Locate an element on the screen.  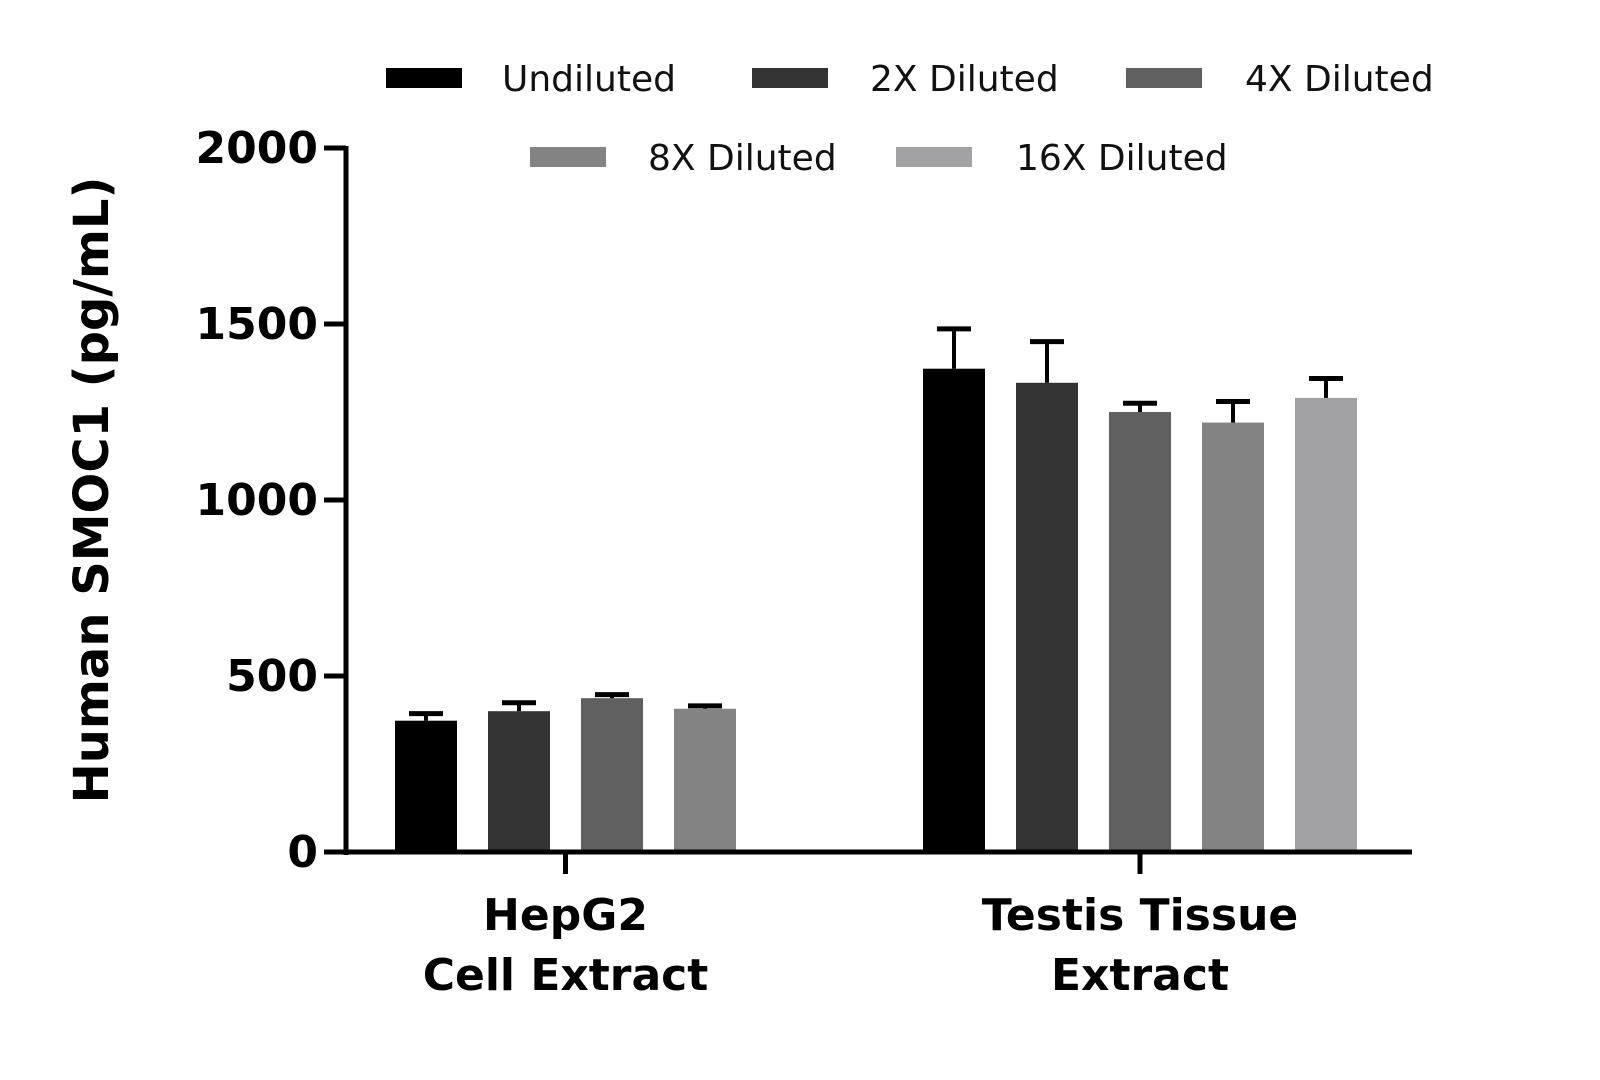
y-tick-label: 1500 is located at coordinates (257, 324).